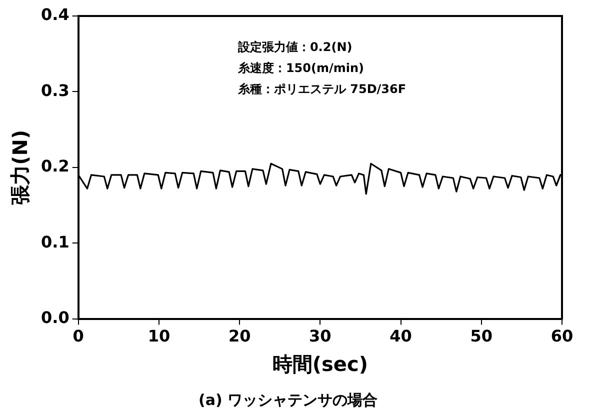 Image resolution: width=600 pixels, height=420 pixels. I want to click on x-tick-label: 60, so click(562, 336).